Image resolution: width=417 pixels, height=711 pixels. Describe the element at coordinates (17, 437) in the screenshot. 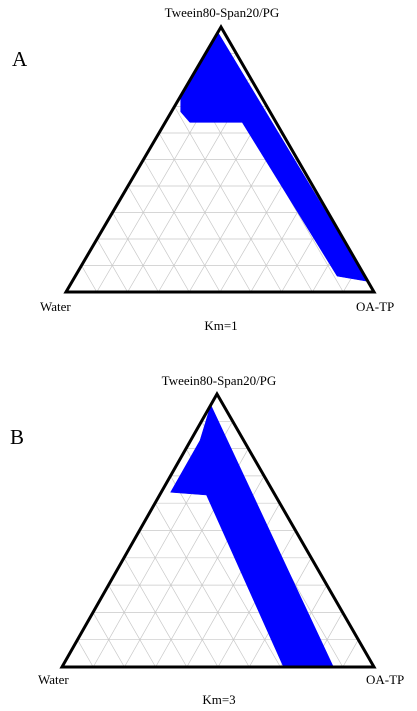

I see `panel-label-b: B` at that location.